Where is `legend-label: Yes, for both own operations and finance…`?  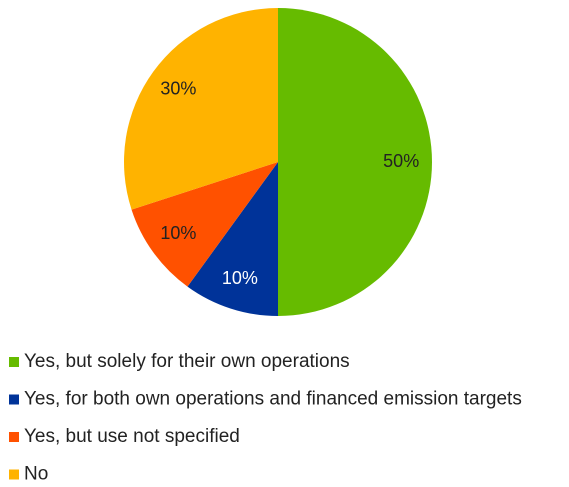 legend-label: Yes, for both own operations and finance… is located at coordinates (273, 399).